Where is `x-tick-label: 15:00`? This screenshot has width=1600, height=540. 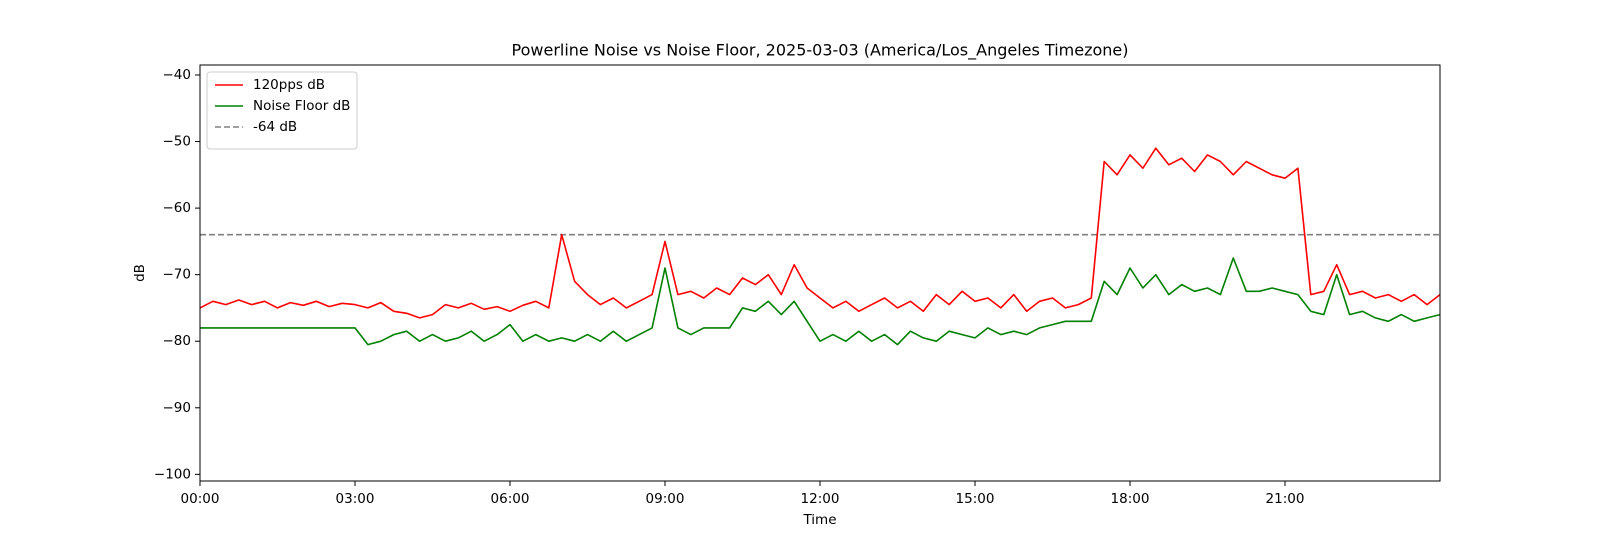
x-tick-label: 15:00 is located at coordinates (975, 499).